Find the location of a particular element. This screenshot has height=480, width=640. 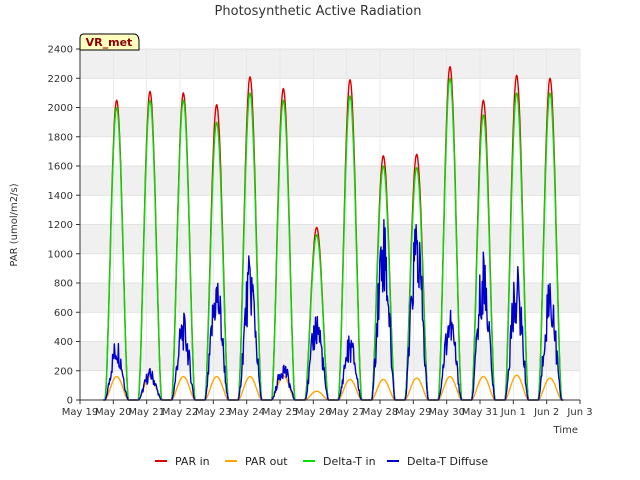

x-tick-label: May 21 is located at coordinates (146, 412).